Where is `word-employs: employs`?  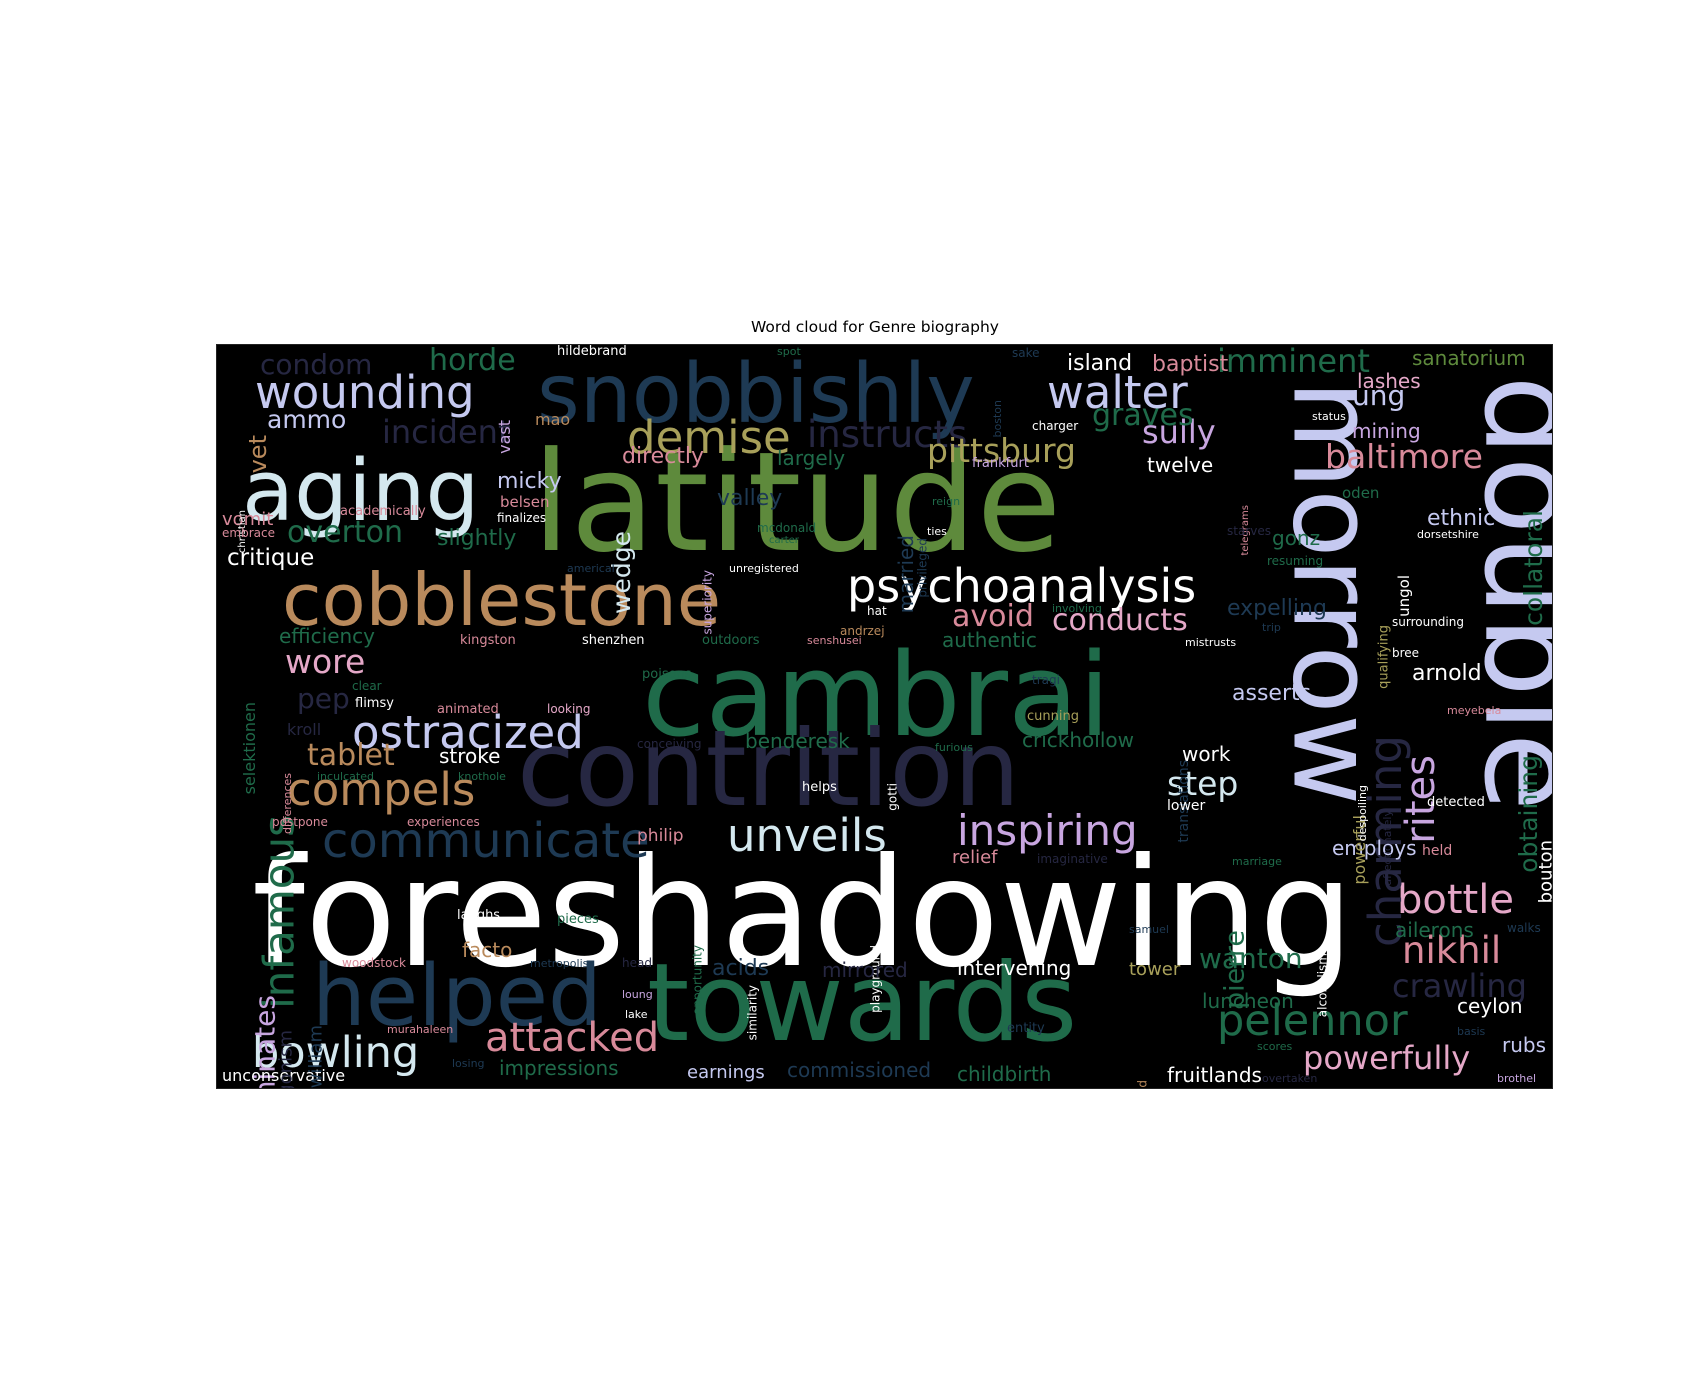 word-employs: employs is located at coordinates (1374, 848).